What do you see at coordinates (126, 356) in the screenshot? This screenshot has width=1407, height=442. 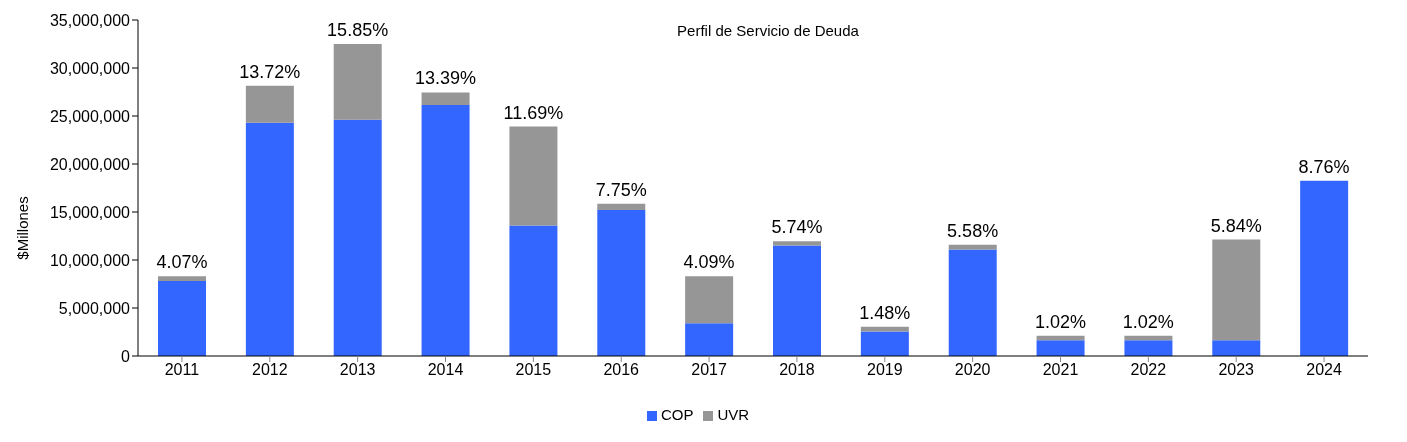 I see `y-tick-label: 0` at bounding box center [126, 356].